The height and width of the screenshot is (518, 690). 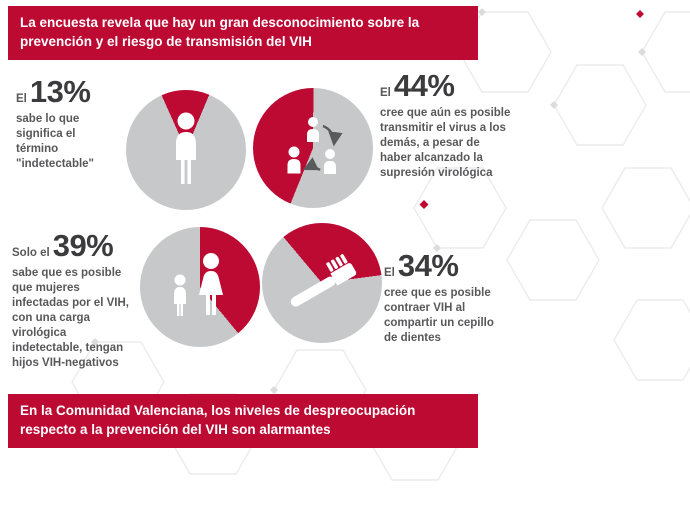 I want to click on stat-transmission-heading: El 44%, so click(x=446, y=86).